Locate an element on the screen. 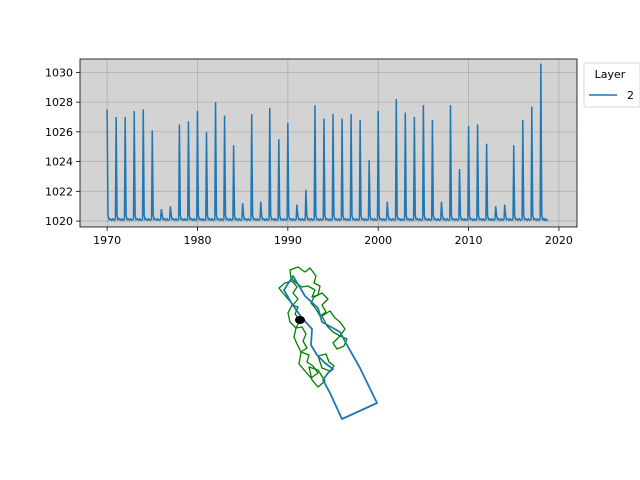 The width and height of the screenshot is (640, 480). location-marker is located at coordinates (300, 320).